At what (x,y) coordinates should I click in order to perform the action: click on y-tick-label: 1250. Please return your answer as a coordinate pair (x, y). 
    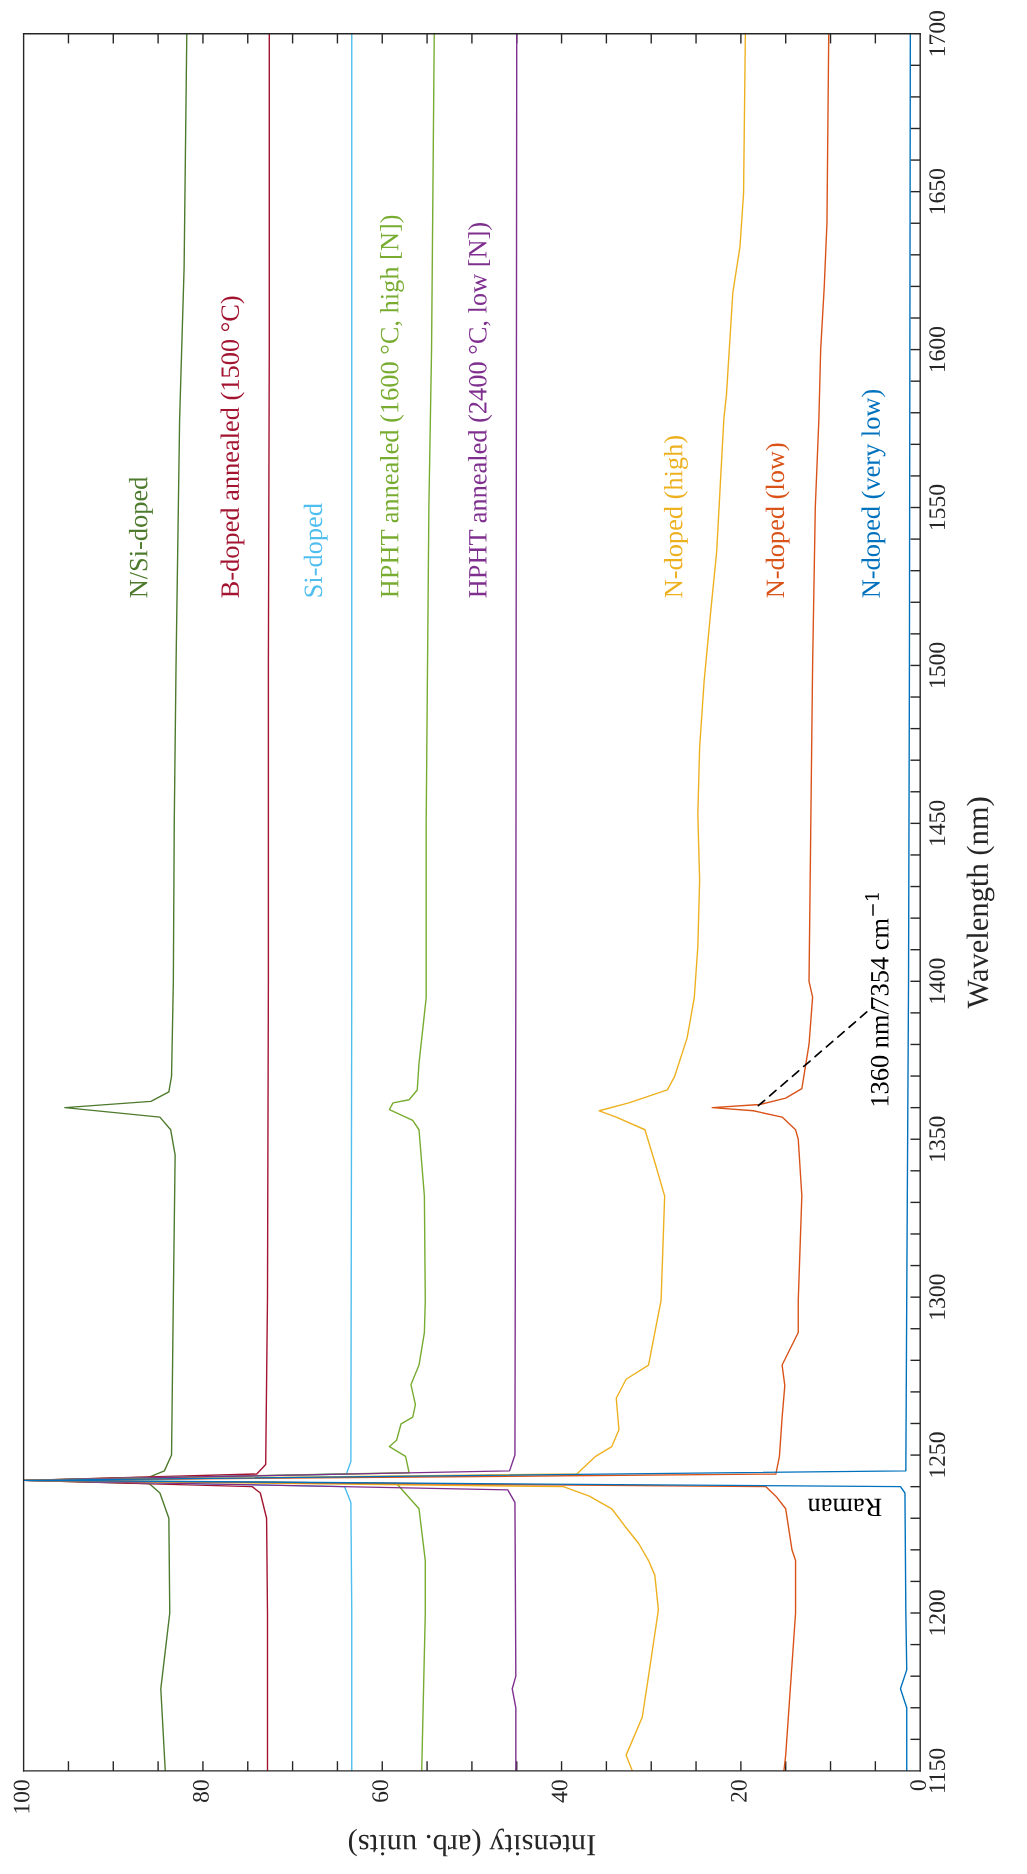
    Looking at the image, I should click on (937, 1454).